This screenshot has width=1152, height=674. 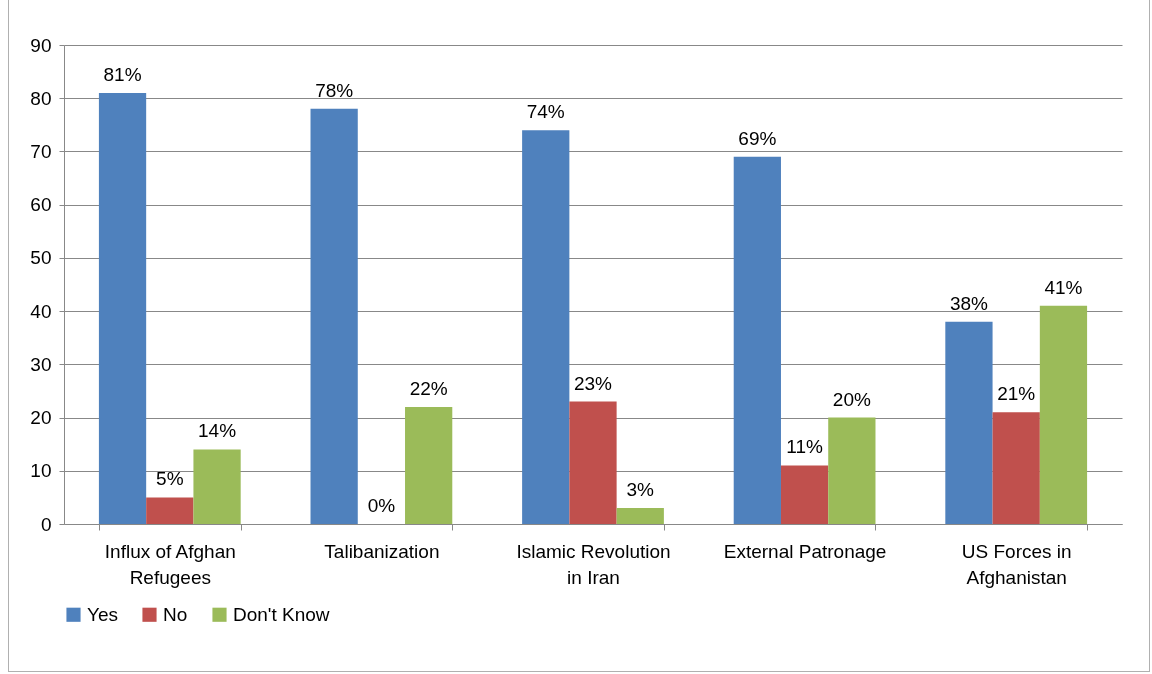 What do you see at coordinates (382, 551) in the screenshot?
I see `x-tick-label: Talibanization` at bounding box center [382, 551].